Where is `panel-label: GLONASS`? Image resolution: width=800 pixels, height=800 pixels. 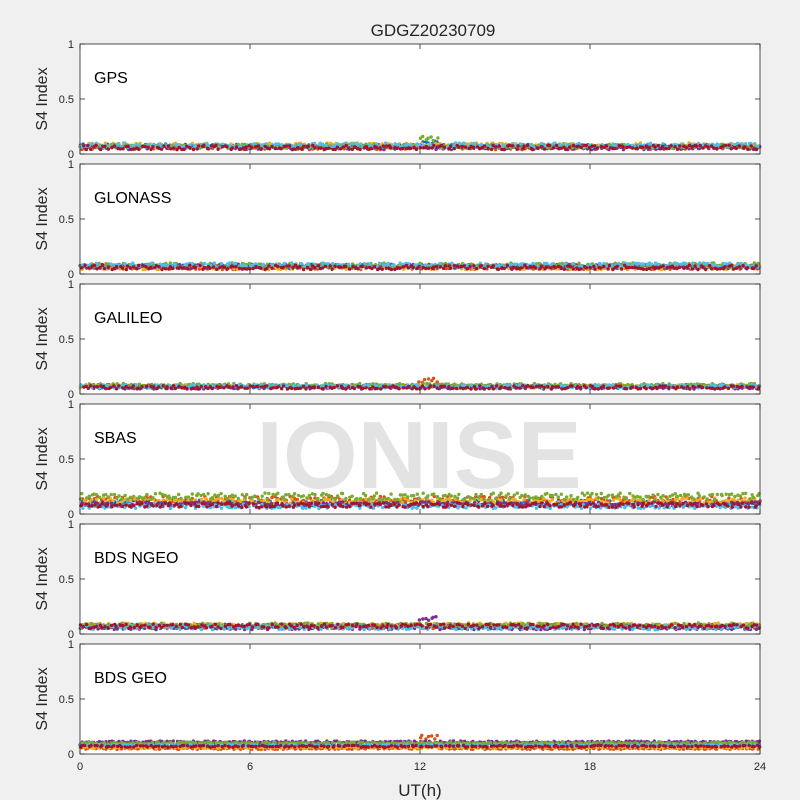
panel-label: GLONASS is located at coordinates (132, 198).